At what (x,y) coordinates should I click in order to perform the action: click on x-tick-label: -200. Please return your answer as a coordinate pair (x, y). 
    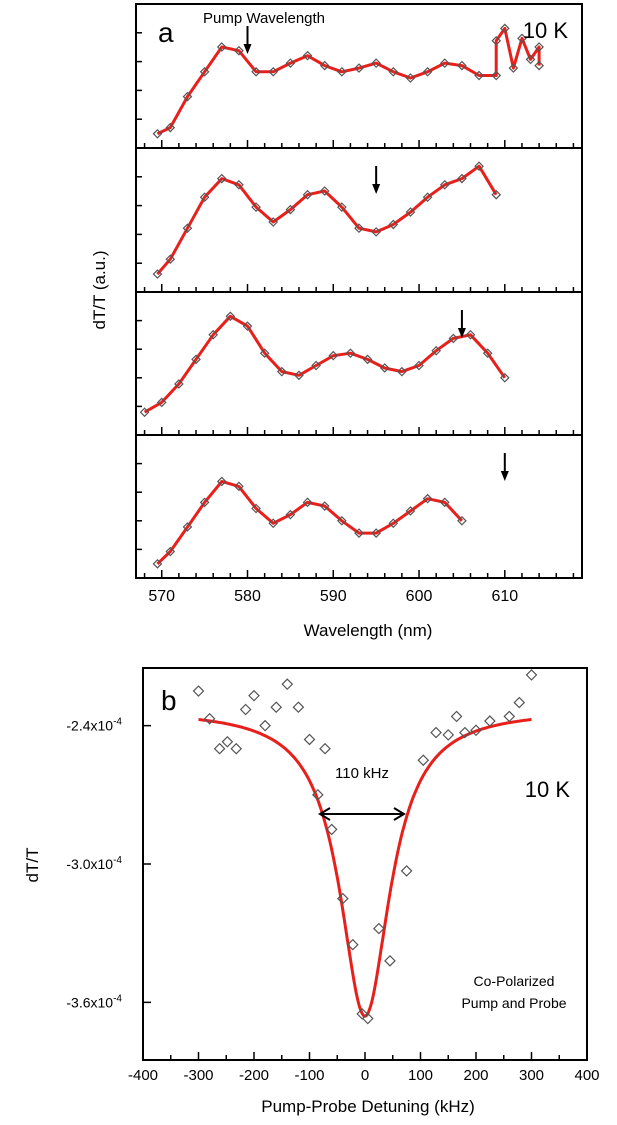
    Looking at the image, I should click on (254, 1075).